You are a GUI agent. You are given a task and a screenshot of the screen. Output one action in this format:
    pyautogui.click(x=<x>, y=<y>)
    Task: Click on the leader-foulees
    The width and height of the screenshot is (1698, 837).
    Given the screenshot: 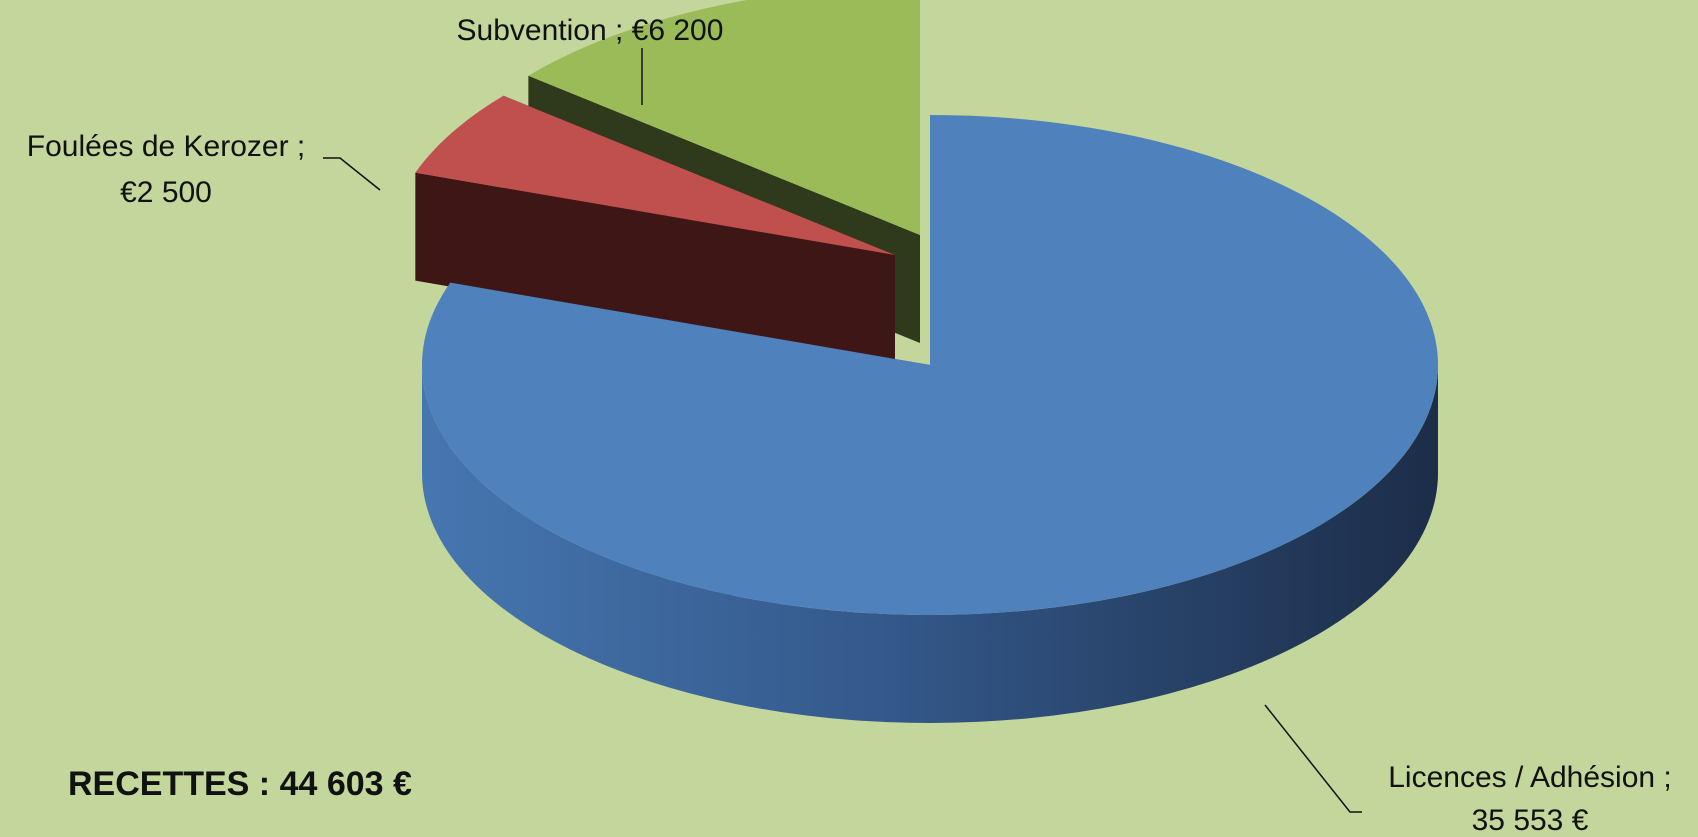 What is the action you would take?
    pyautogui.click(x=352, y=174)
    